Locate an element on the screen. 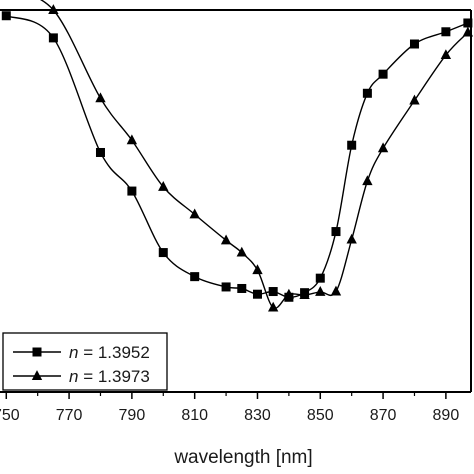 Image resolution: width=474 pixels, height=474 pixels. x-axis-label: wavelength [nm] is located at coordinates (242, 457).